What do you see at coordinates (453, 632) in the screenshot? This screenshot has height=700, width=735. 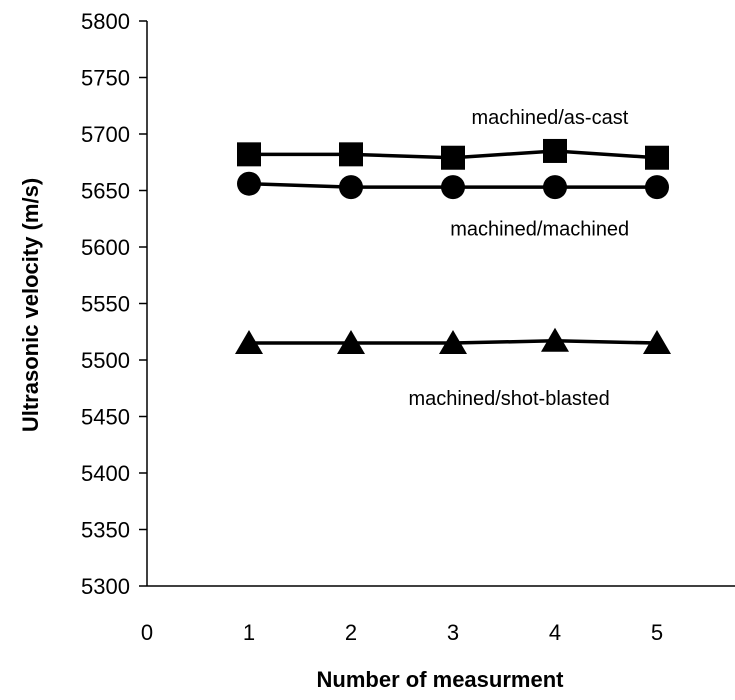 I see `x-tick-label: 3` at bounding box center [453, 632].